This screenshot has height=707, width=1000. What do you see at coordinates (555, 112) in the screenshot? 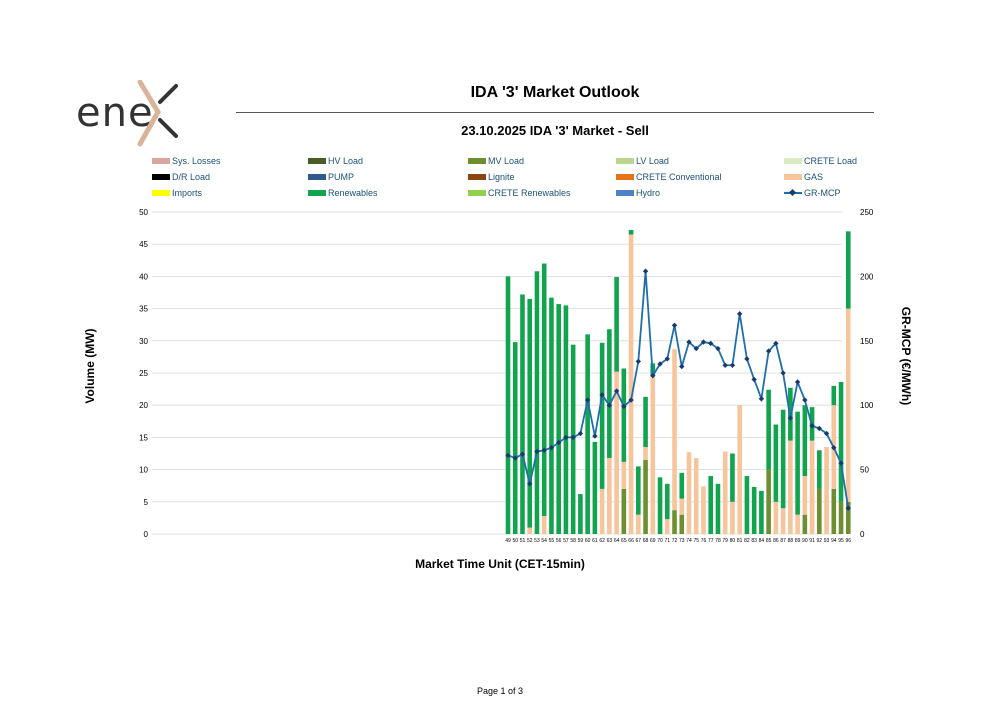
I see `title-divider` at bounding box center [555, 112].